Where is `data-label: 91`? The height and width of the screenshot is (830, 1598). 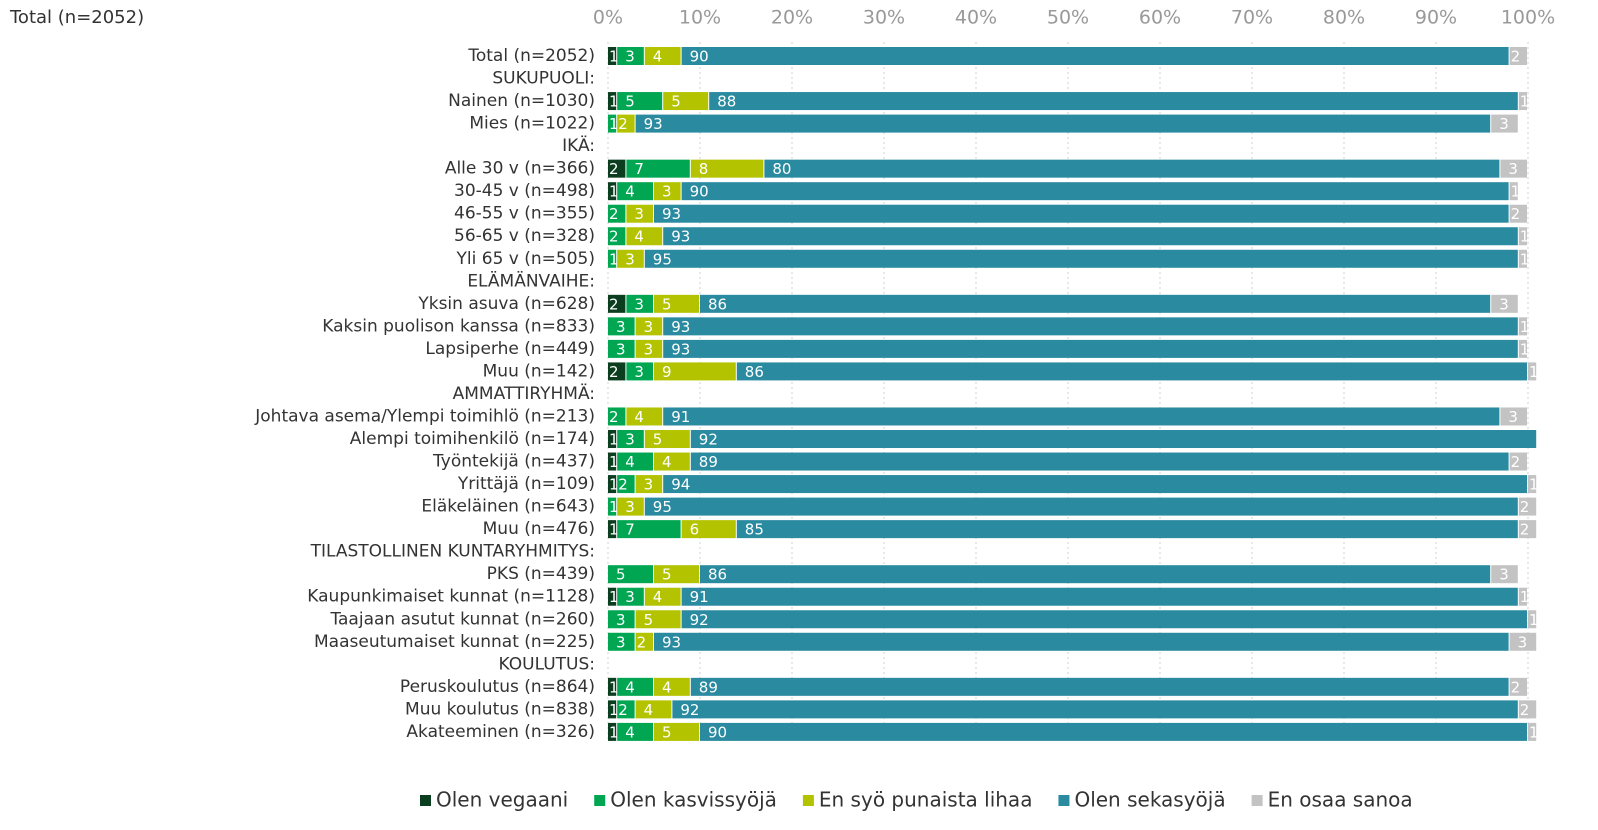 data-label: 91 is located at coordinates (680, 417).